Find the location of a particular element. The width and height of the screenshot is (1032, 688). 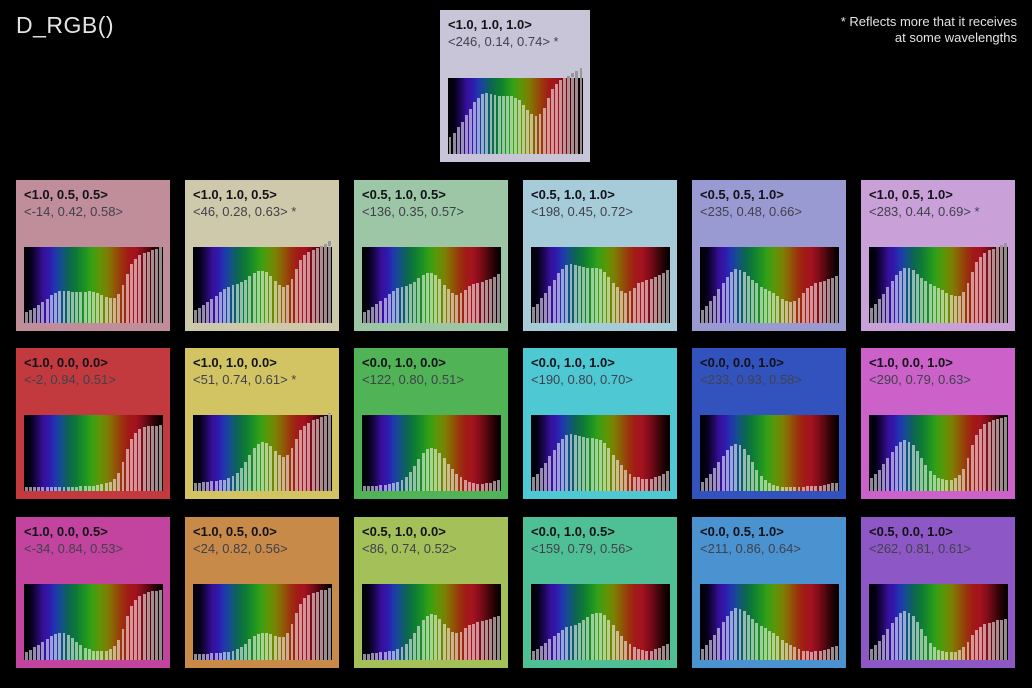

hsv-label: <86, 0.74, 0.52> is located at coordinates (409, 548).